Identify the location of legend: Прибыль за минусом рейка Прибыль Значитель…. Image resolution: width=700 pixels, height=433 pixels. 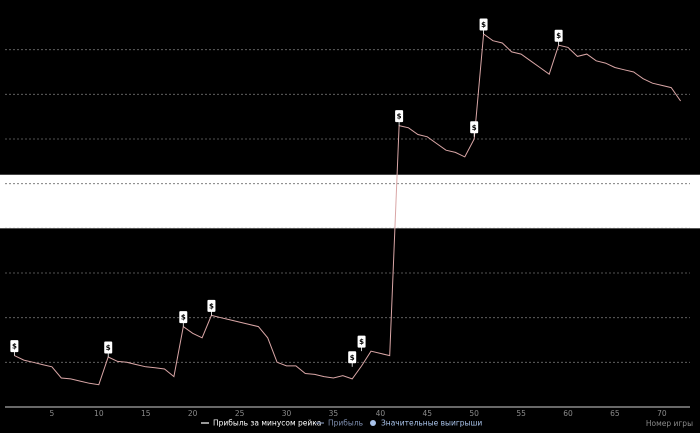
(341, 423).